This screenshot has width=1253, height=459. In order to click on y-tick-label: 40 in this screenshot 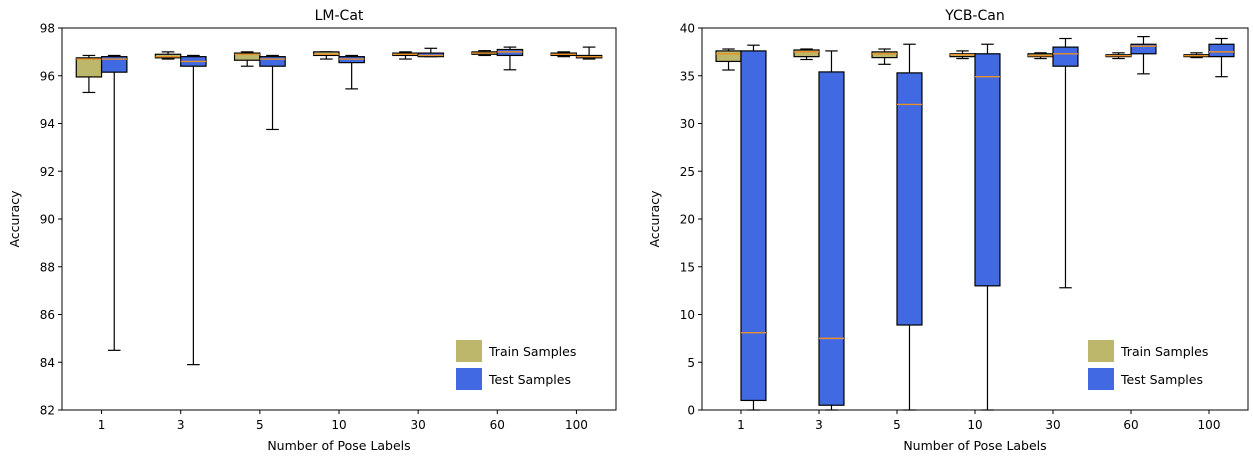, I will do `click(687, 29)`.